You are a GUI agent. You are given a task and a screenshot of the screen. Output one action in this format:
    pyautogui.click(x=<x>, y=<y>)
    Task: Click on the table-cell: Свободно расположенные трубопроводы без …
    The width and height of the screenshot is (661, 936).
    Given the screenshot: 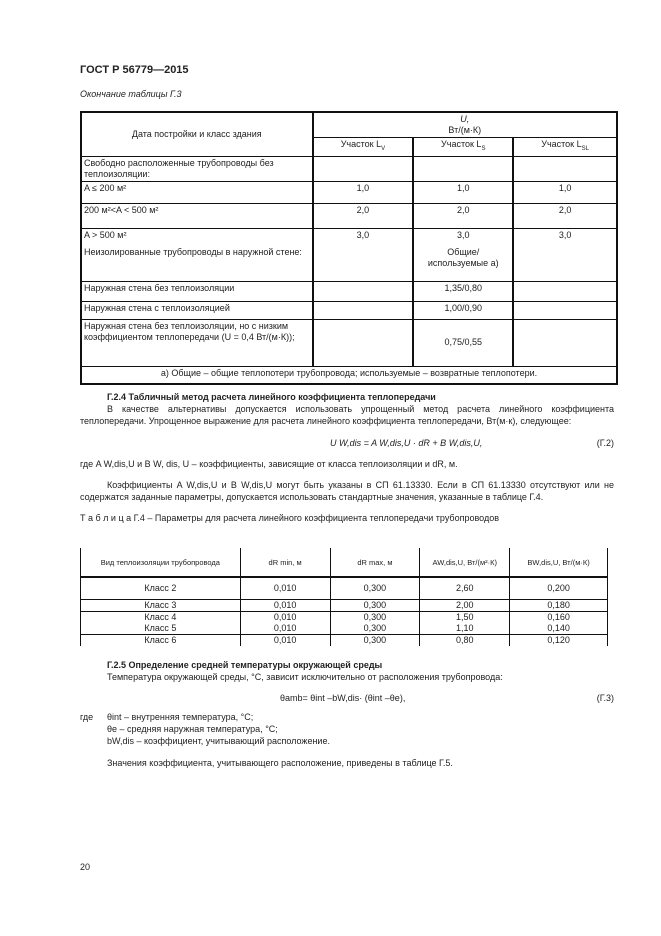 What is the action you would take?
    pyautogui.click(x=197, y=168)
    